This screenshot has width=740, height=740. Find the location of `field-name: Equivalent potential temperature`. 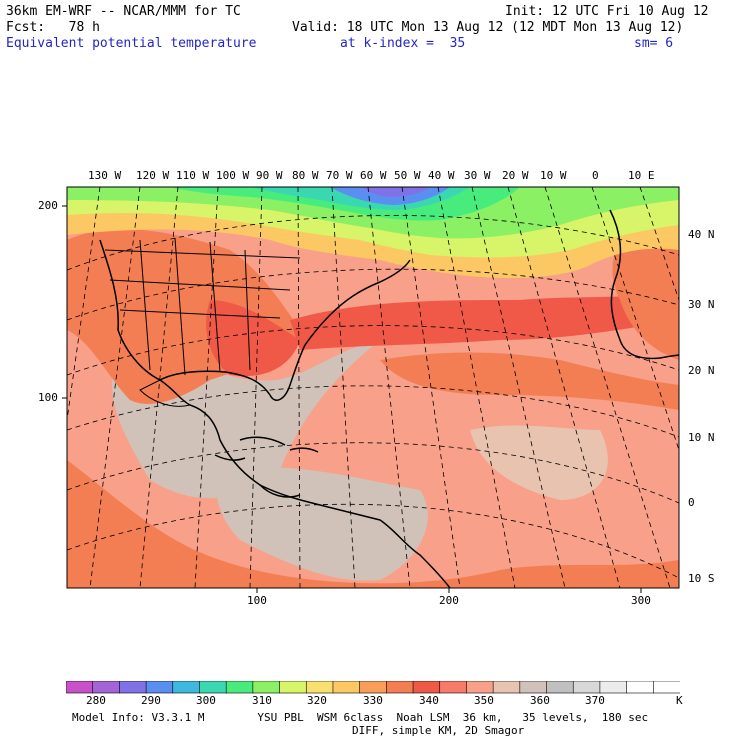

field-name: Equivalent potential temperature is located at coordinates (131, 43).